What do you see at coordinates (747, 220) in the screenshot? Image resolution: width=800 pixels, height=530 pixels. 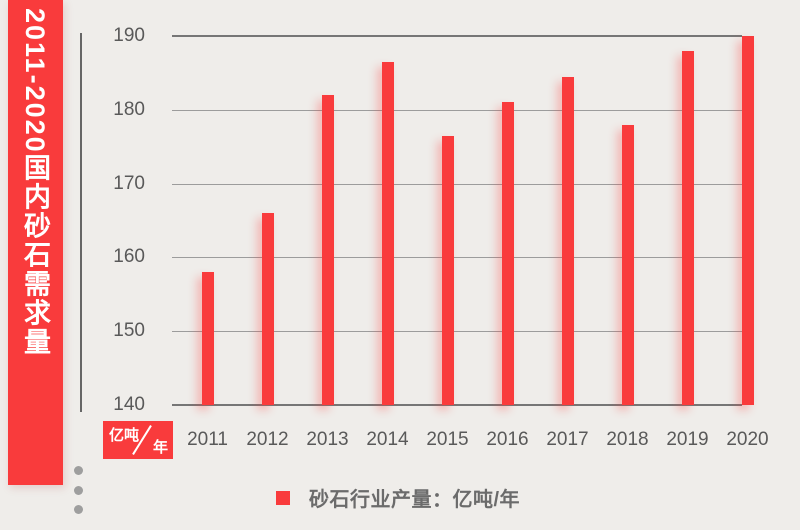 I see `bar-2020` at bounding box center [747, 220].